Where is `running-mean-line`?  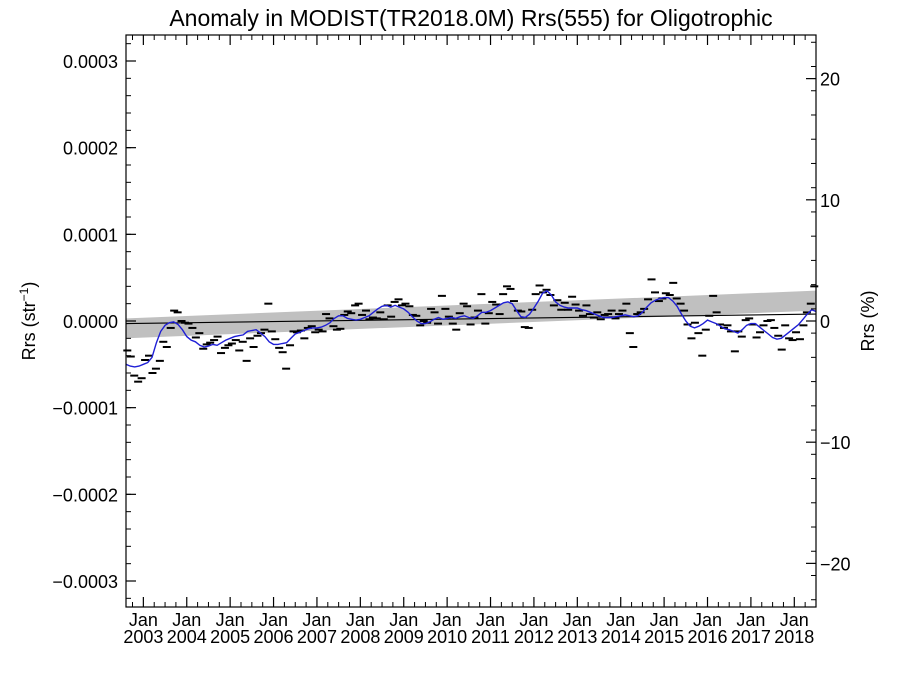
running-mean-line is located at coordinates (471, 328).